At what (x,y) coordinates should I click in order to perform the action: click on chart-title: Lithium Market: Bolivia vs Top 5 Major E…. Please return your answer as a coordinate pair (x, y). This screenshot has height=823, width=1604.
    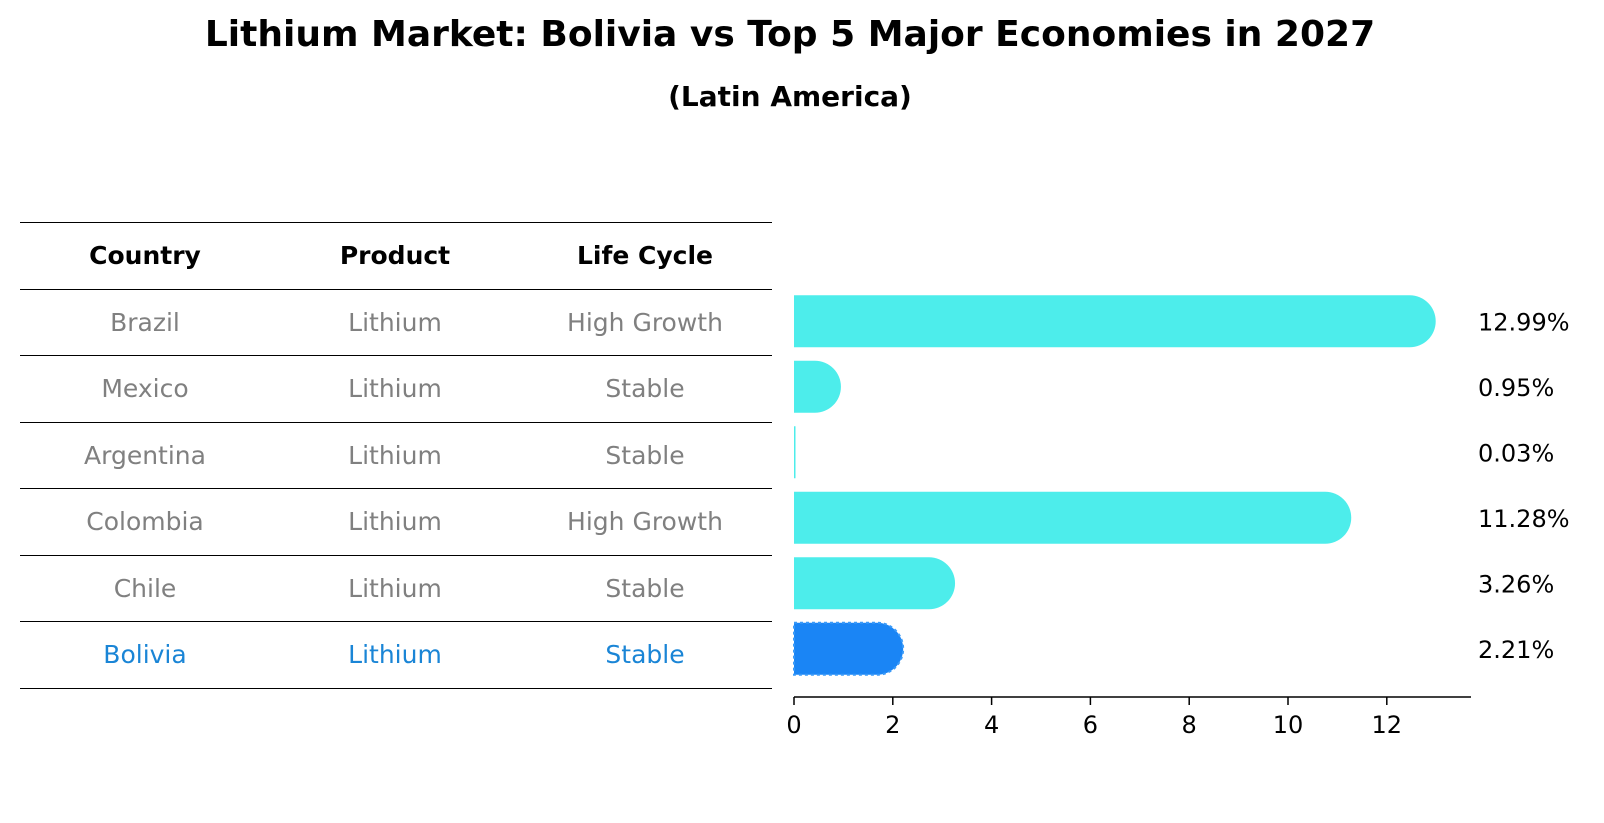
    Looking at the image, I should click on (790, 34).